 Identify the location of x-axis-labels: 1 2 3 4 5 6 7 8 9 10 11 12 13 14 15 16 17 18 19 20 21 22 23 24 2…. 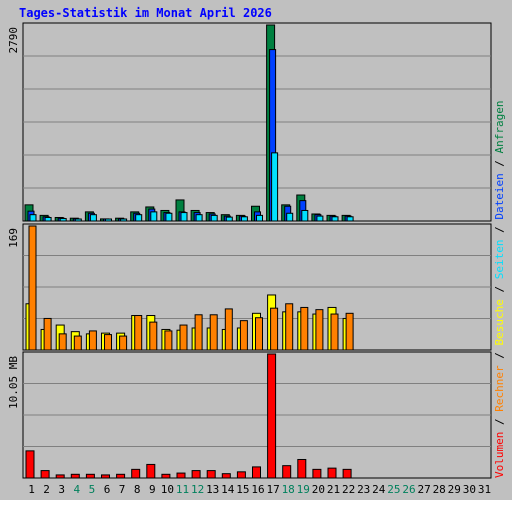
(259, 489).